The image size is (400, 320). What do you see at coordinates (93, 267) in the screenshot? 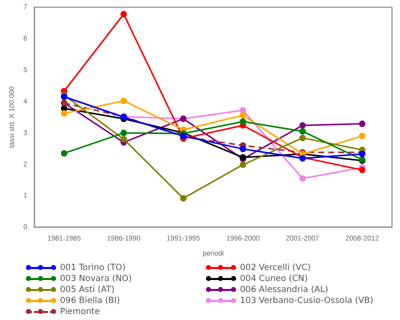
I see `legend-label: 001 Torino (TO)` at bounding box center [93, 267].